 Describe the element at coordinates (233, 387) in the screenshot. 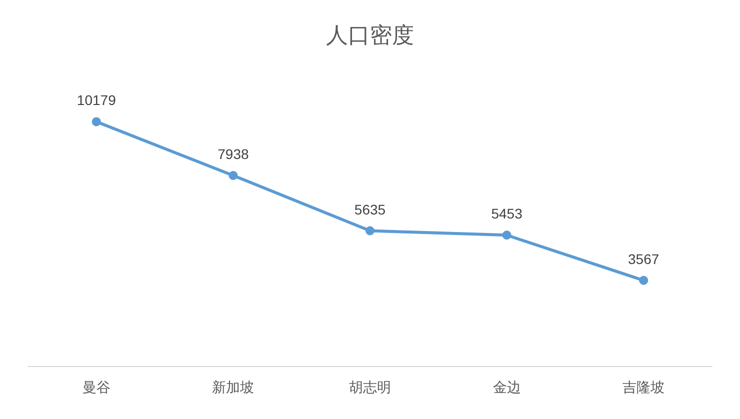

I see `x-tick-label: 新加坡` at that location.